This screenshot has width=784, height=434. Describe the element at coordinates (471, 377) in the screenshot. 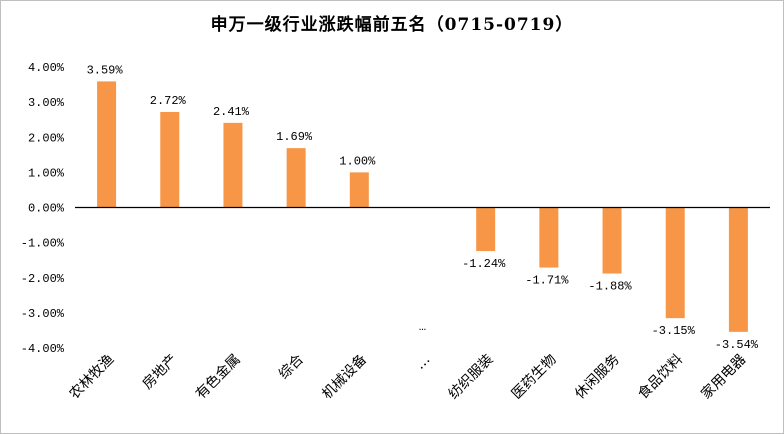

I see `category-label: 纺织服装` at that location.